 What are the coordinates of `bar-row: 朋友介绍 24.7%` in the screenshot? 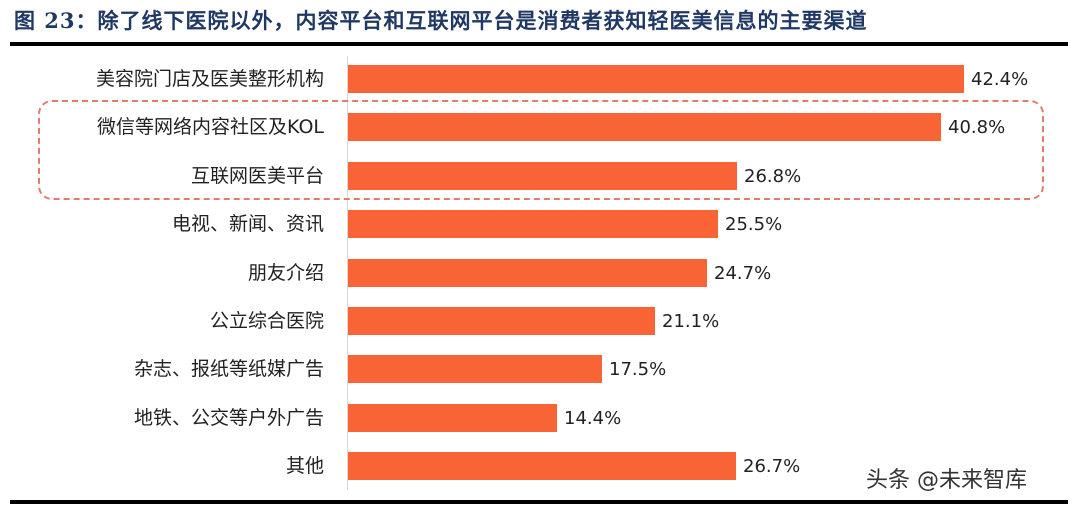 It's located at (540, 273).